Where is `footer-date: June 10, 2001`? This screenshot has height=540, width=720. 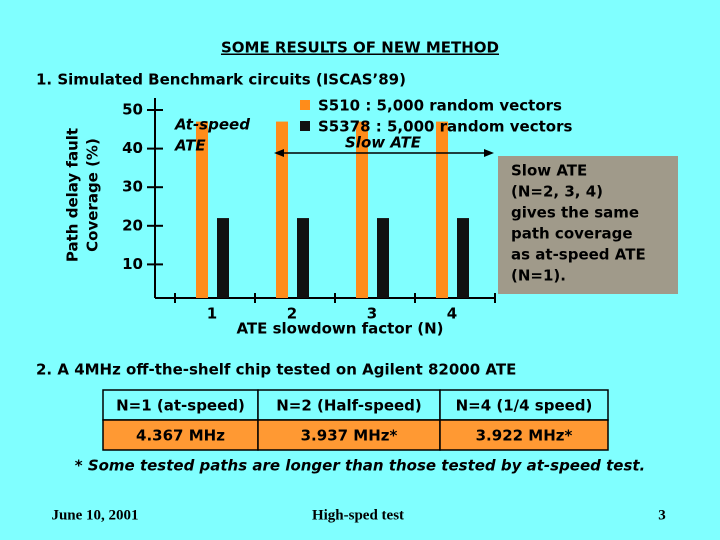 footer-date: June 10, 2001 is located at coordinates (94, 515).